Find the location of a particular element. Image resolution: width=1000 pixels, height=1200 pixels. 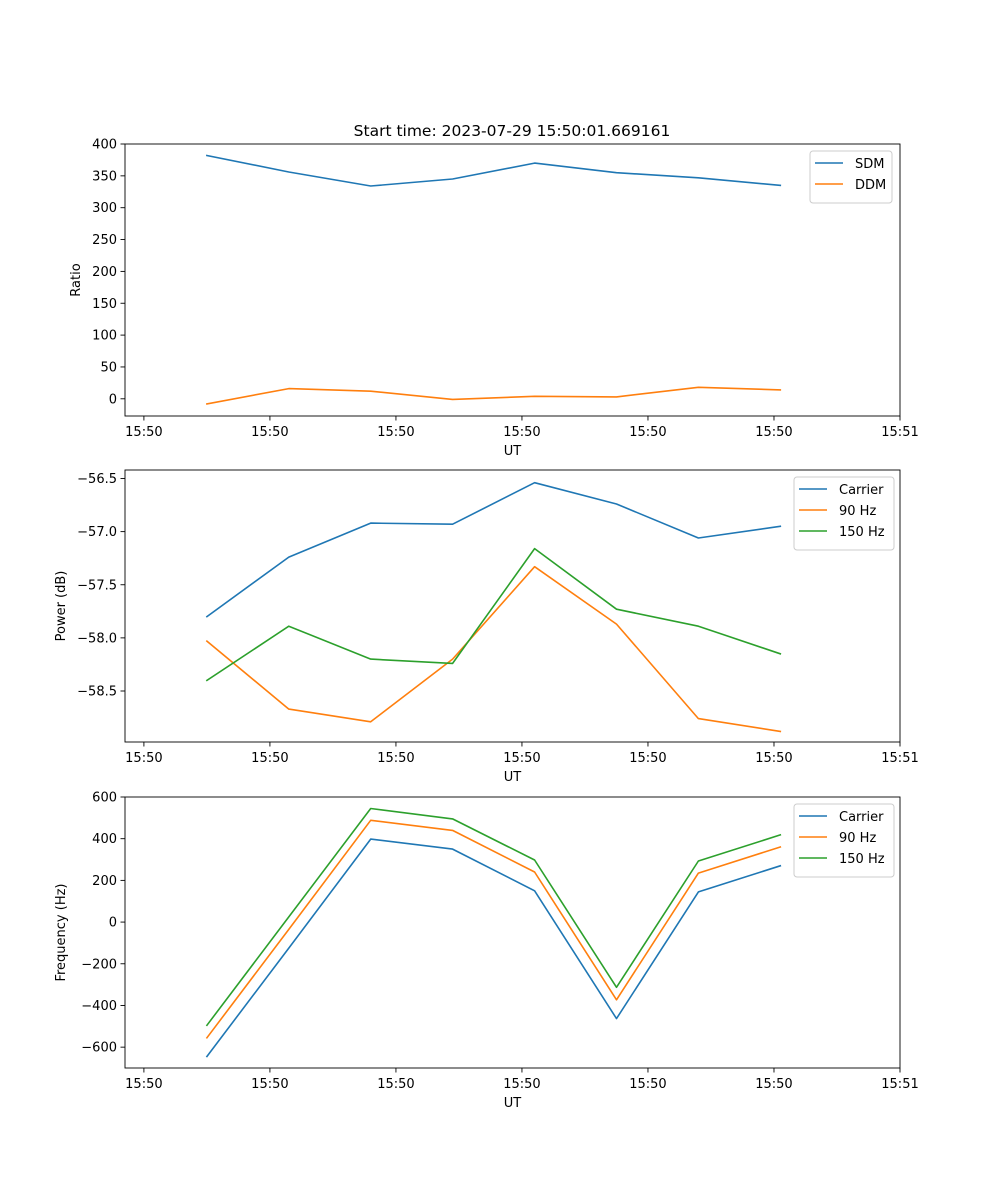

y-tick-label: 250 is located at coordinates (104, 240).